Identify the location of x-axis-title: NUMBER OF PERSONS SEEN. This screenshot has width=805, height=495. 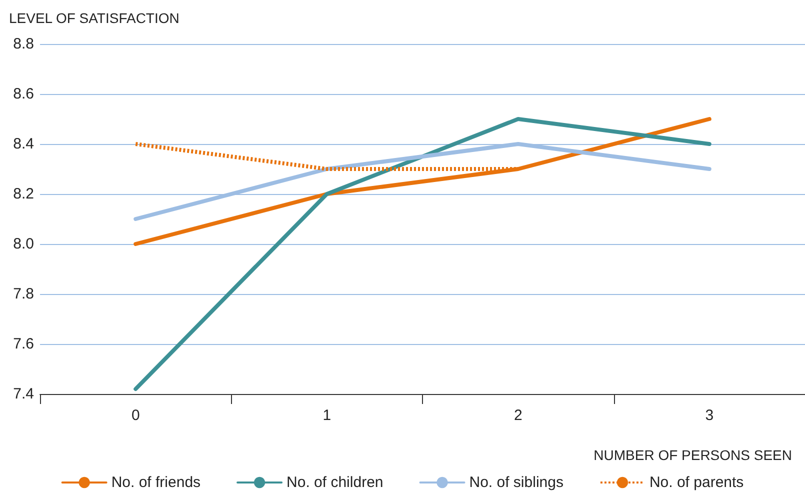
(693, 455).